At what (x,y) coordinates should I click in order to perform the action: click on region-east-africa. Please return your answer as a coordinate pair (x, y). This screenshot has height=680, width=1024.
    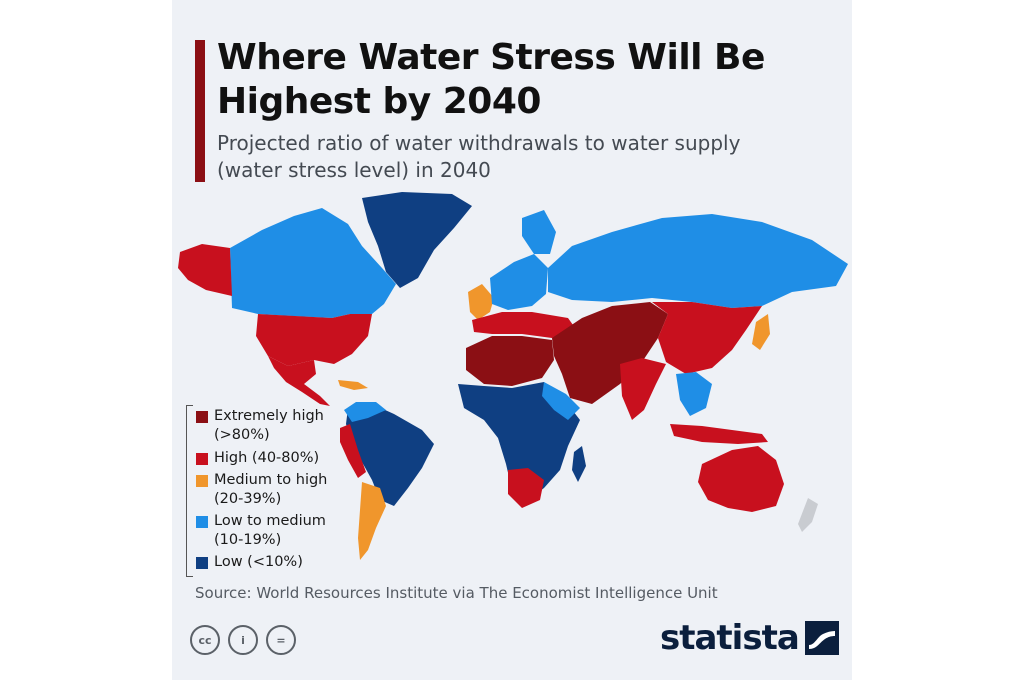
    Looking at the image, I should click on (561, 401).